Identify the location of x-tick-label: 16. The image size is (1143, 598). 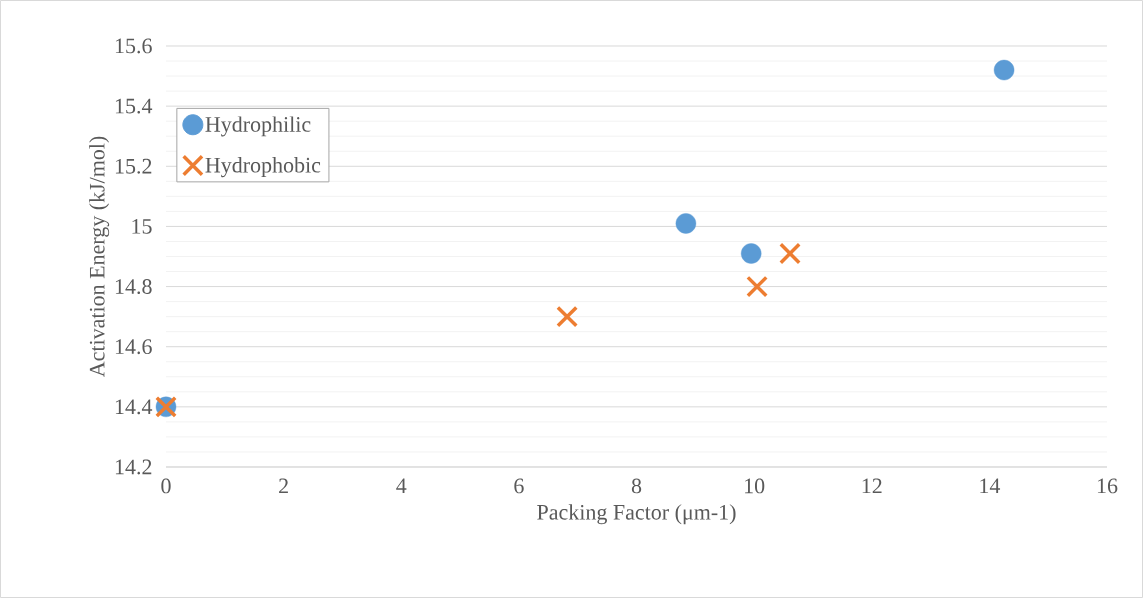
(1107, 486).